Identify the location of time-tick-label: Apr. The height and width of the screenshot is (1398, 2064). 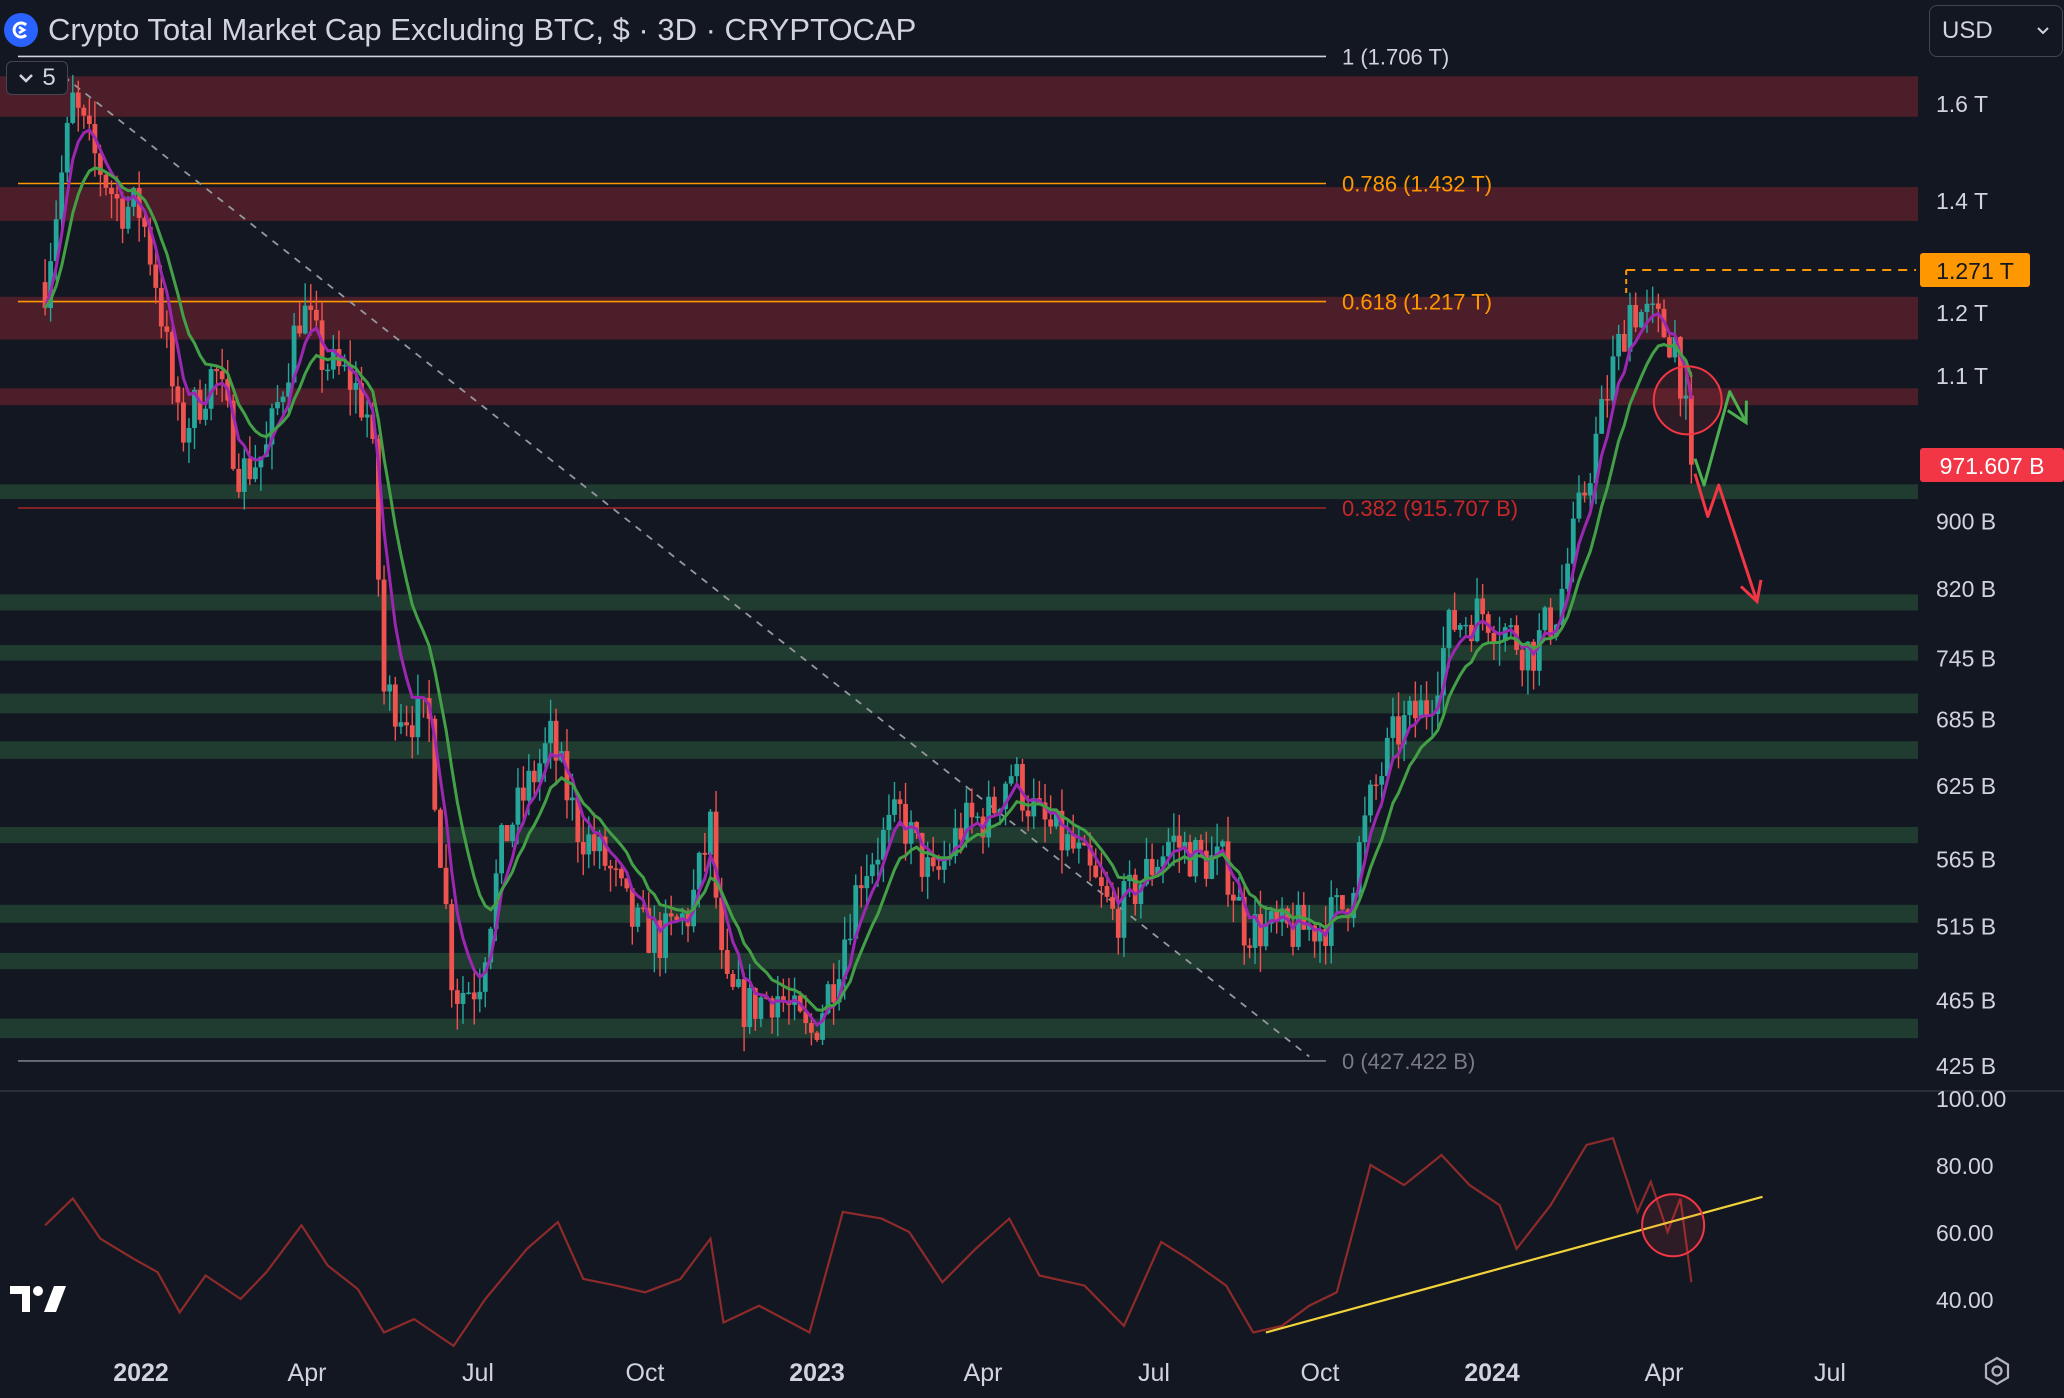
(307, 1373).